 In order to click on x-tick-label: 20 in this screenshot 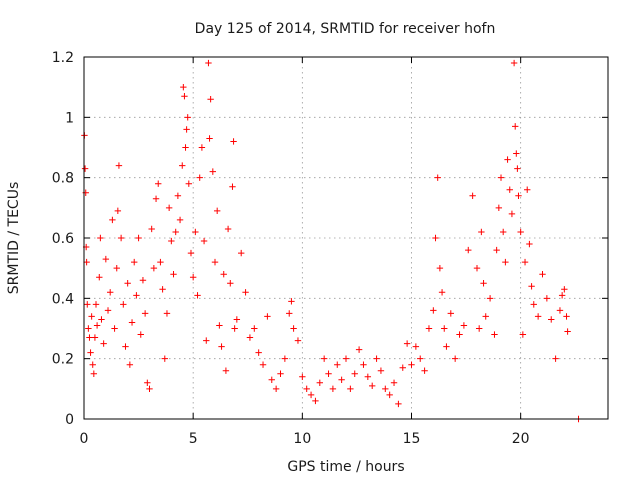, I will do `click(521, 439)`.